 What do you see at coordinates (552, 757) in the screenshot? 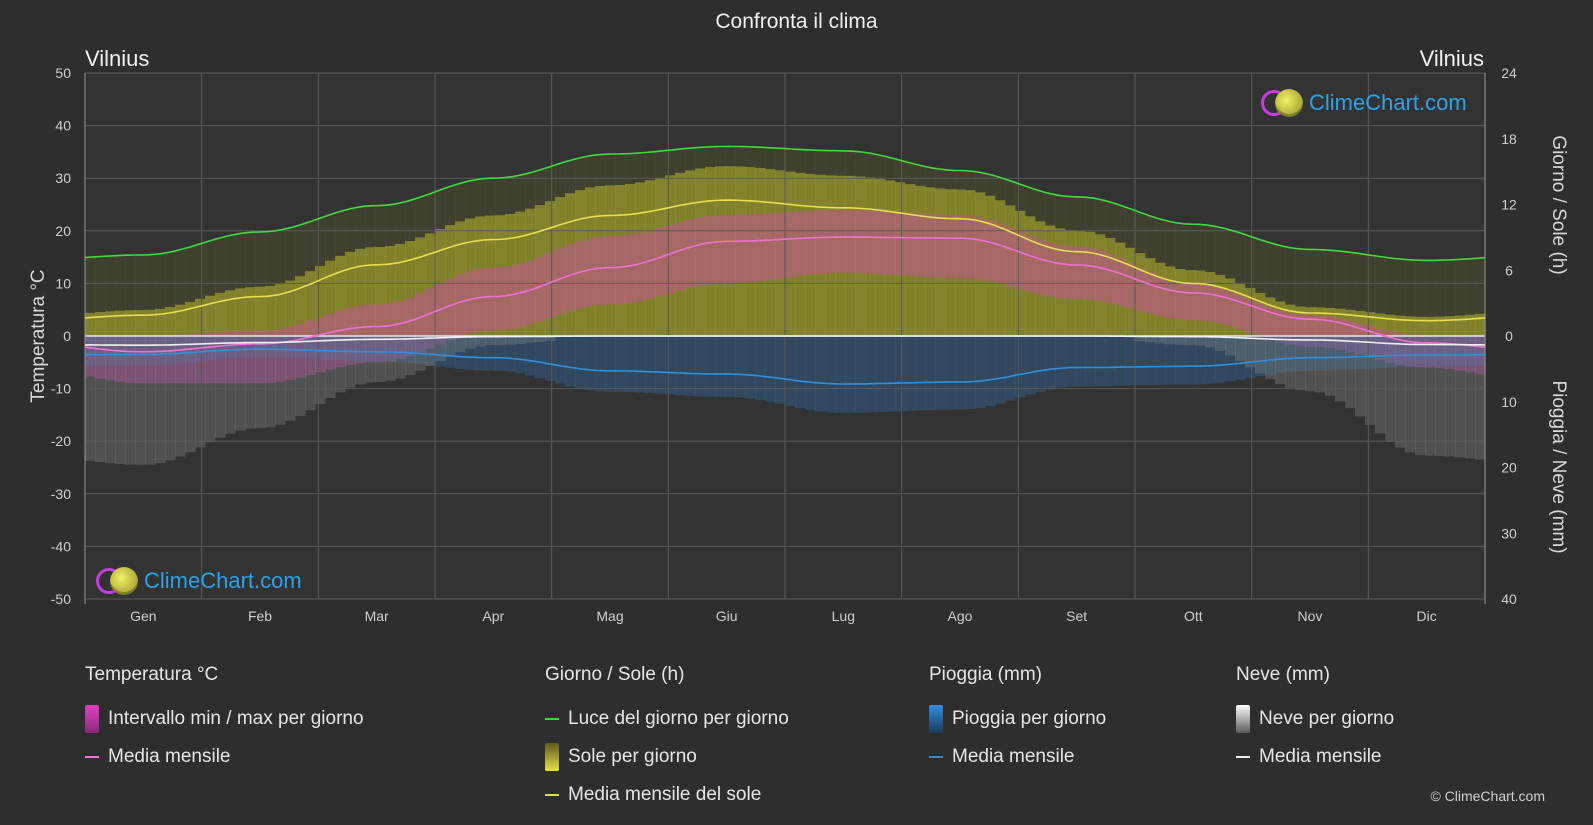
I see `sun-swatch-icon` at bounding box center [552, 757].